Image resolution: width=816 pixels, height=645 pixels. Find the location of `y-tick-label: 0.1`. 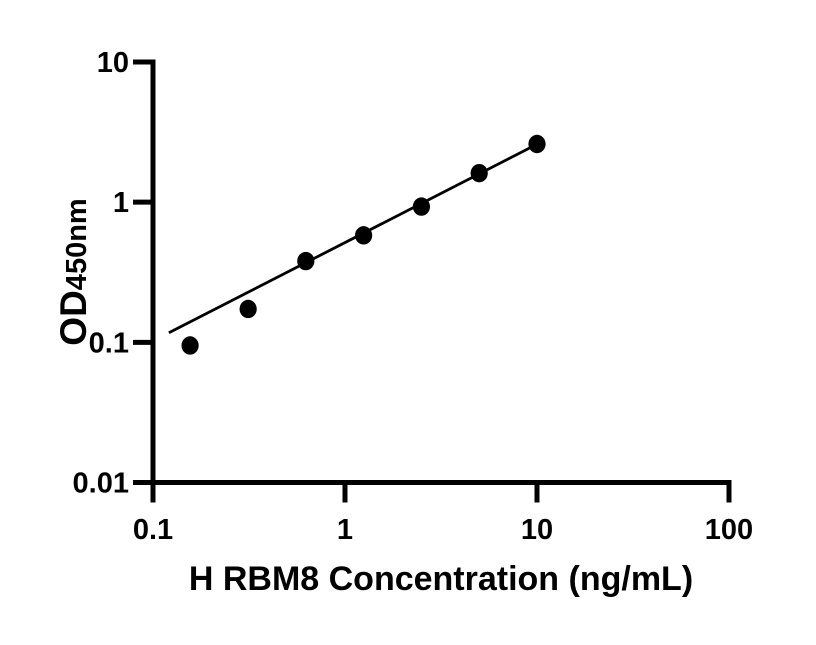

y-tick-label: 0.1 is located at coordinates (109, 343).